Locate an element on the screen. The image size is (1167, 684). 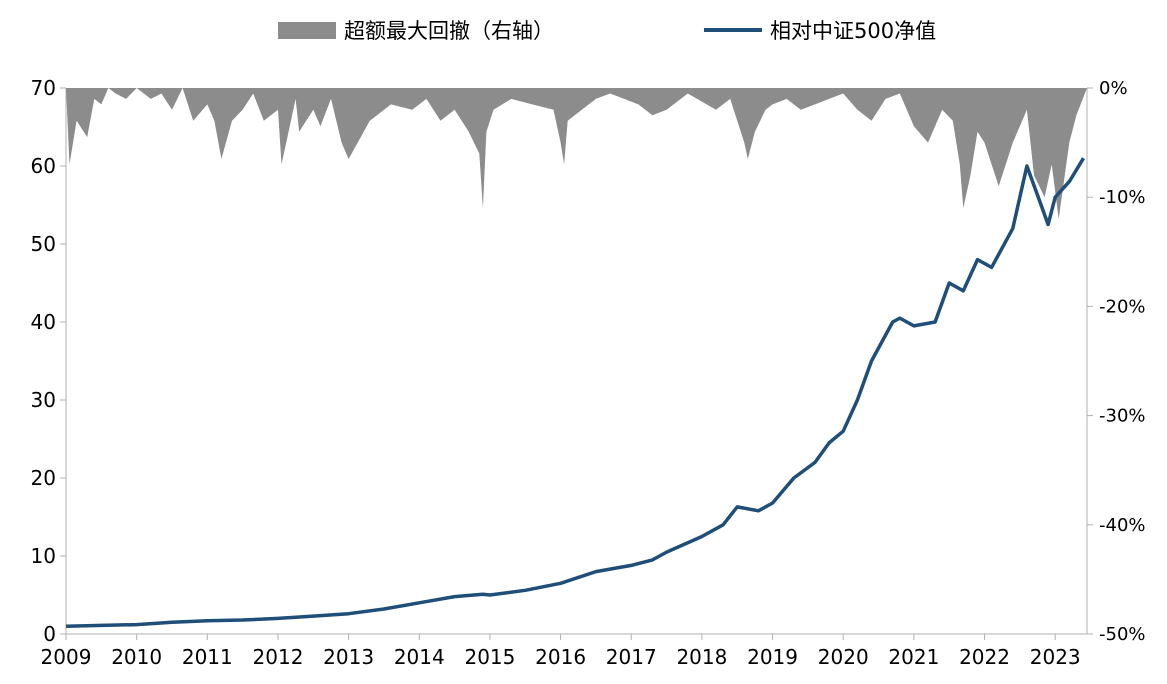
left-tick-label: 40 is located at coordinates (43, 322).